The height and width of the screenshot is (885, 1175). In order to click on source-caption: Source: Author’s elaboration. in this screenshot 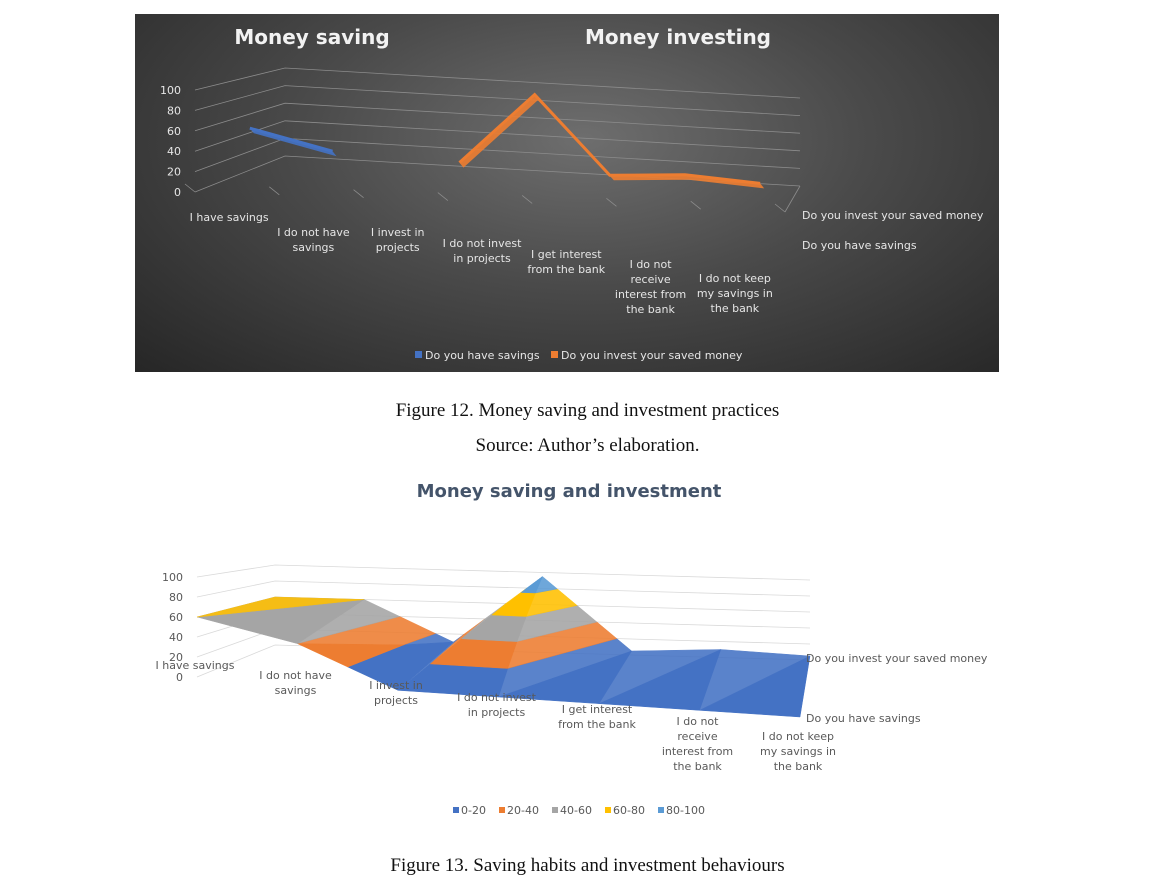, I will do `click(587, 445)`.